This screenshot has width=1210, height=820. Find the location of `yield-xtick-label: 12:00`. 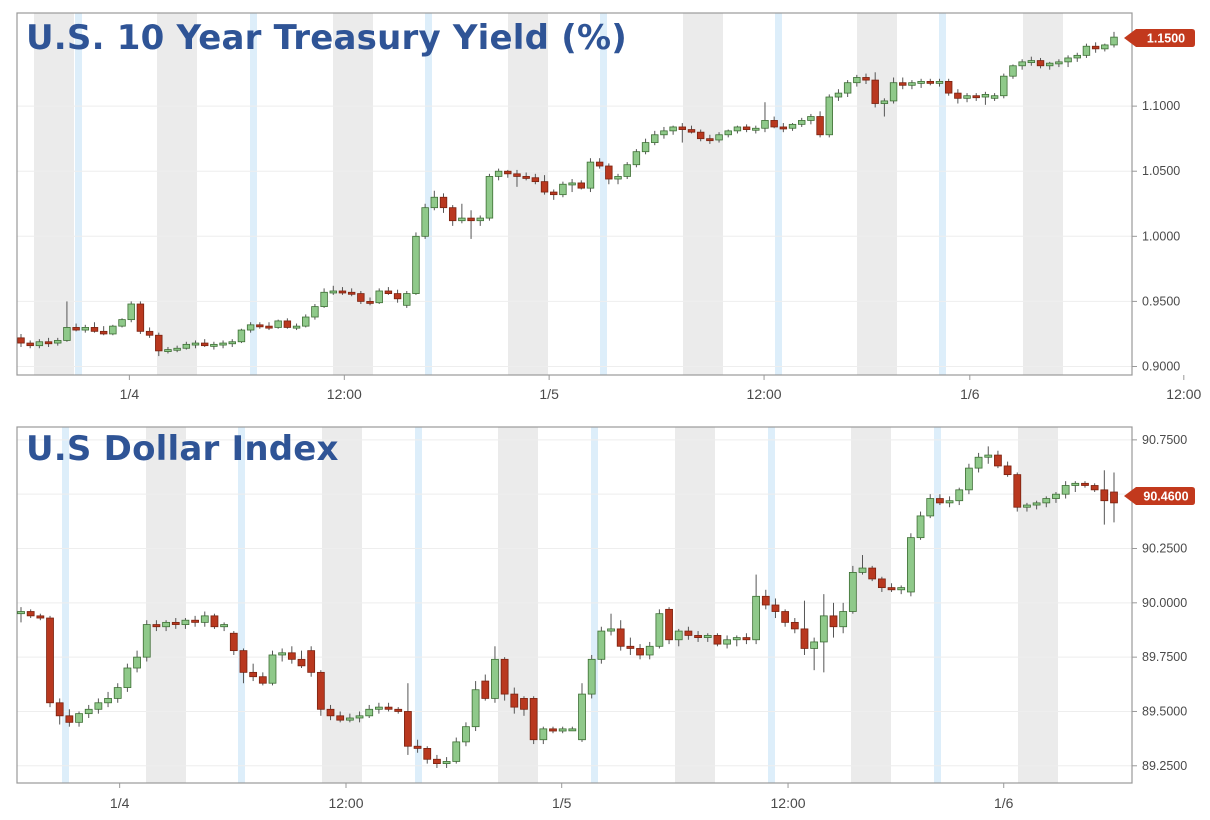

yield-xtick-label: 12:00 is located at coordinates (1183, 394).